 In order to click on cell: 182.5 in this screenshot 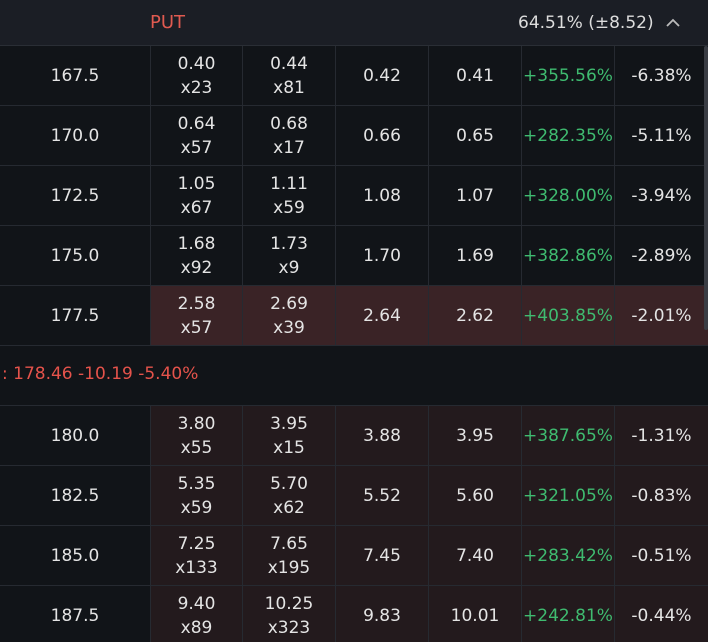, I will do `click(75, 495)`.